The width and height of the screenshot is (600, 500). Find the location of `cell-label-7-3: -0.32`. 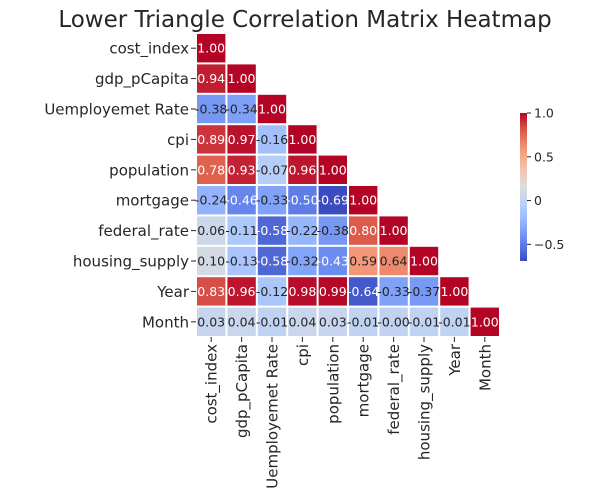

cell-label-7-3: -0.32 is located at coordinates (302, 261).